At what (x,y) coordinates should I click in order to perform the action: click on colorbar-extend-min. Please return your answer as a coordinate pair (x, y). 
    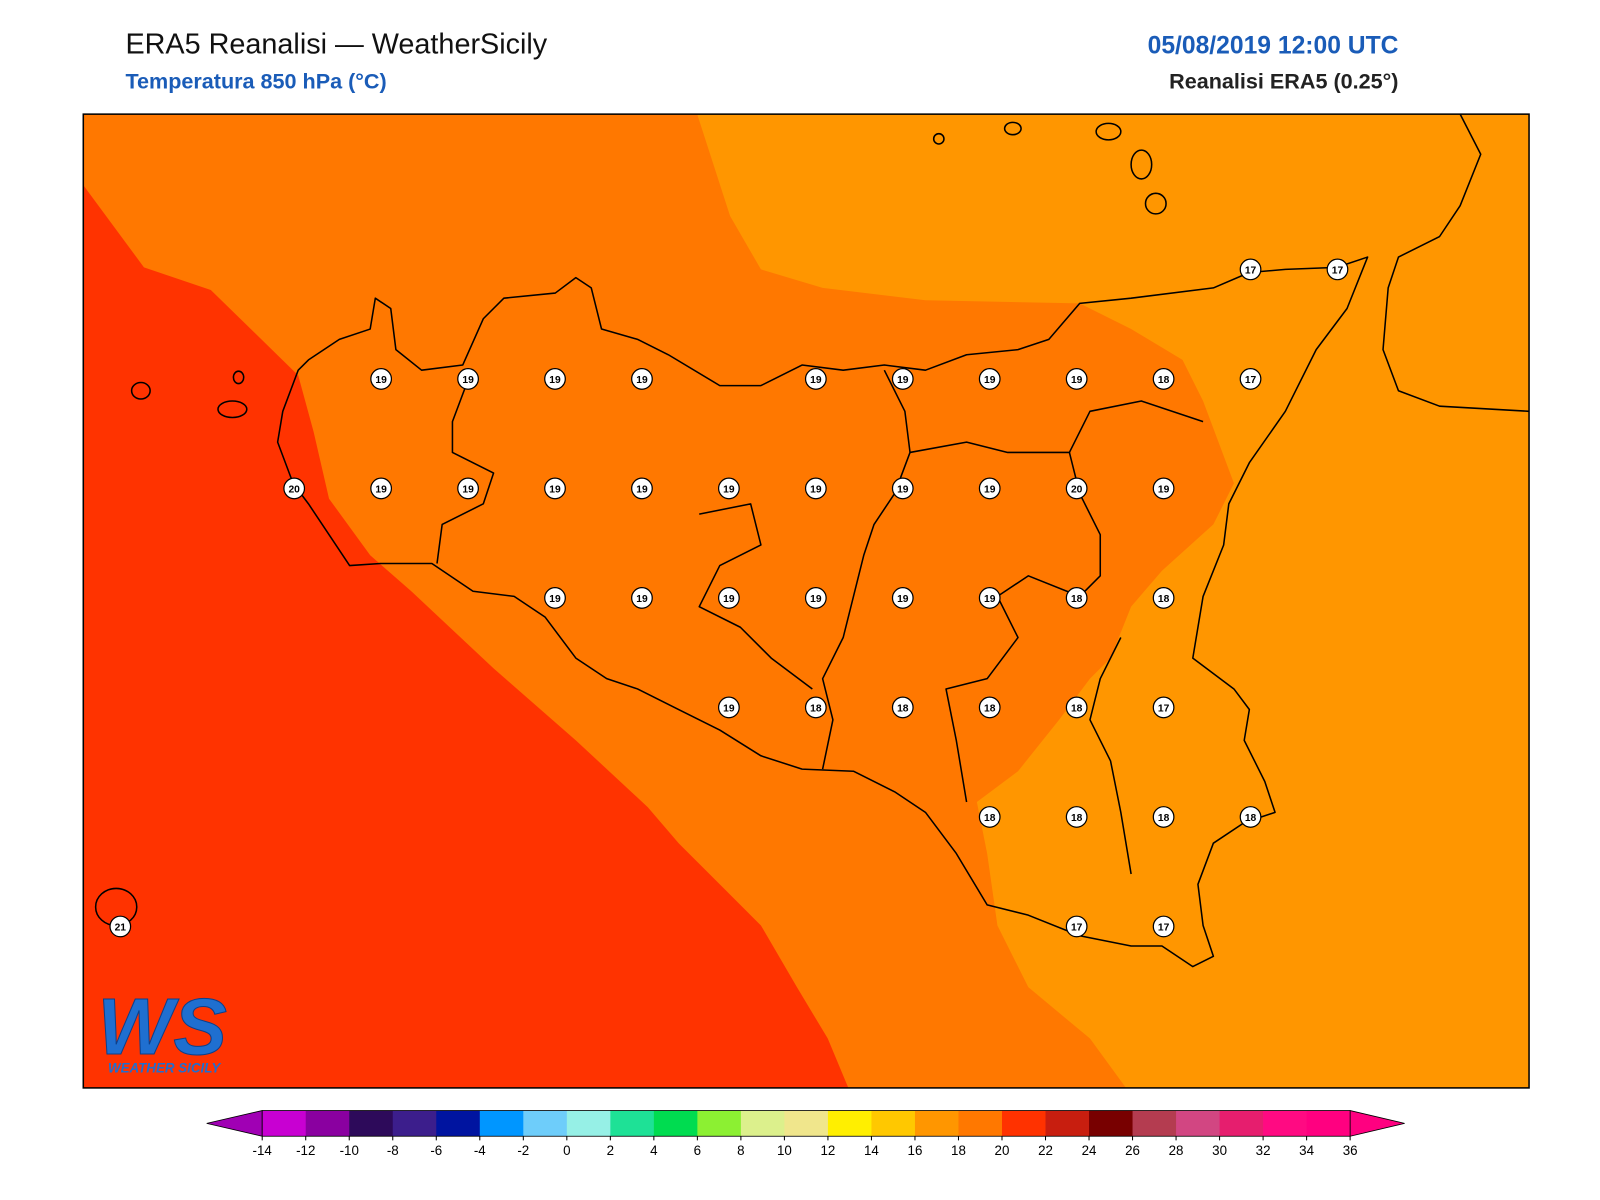
    Looking at the image, I should click on (234, 1123).